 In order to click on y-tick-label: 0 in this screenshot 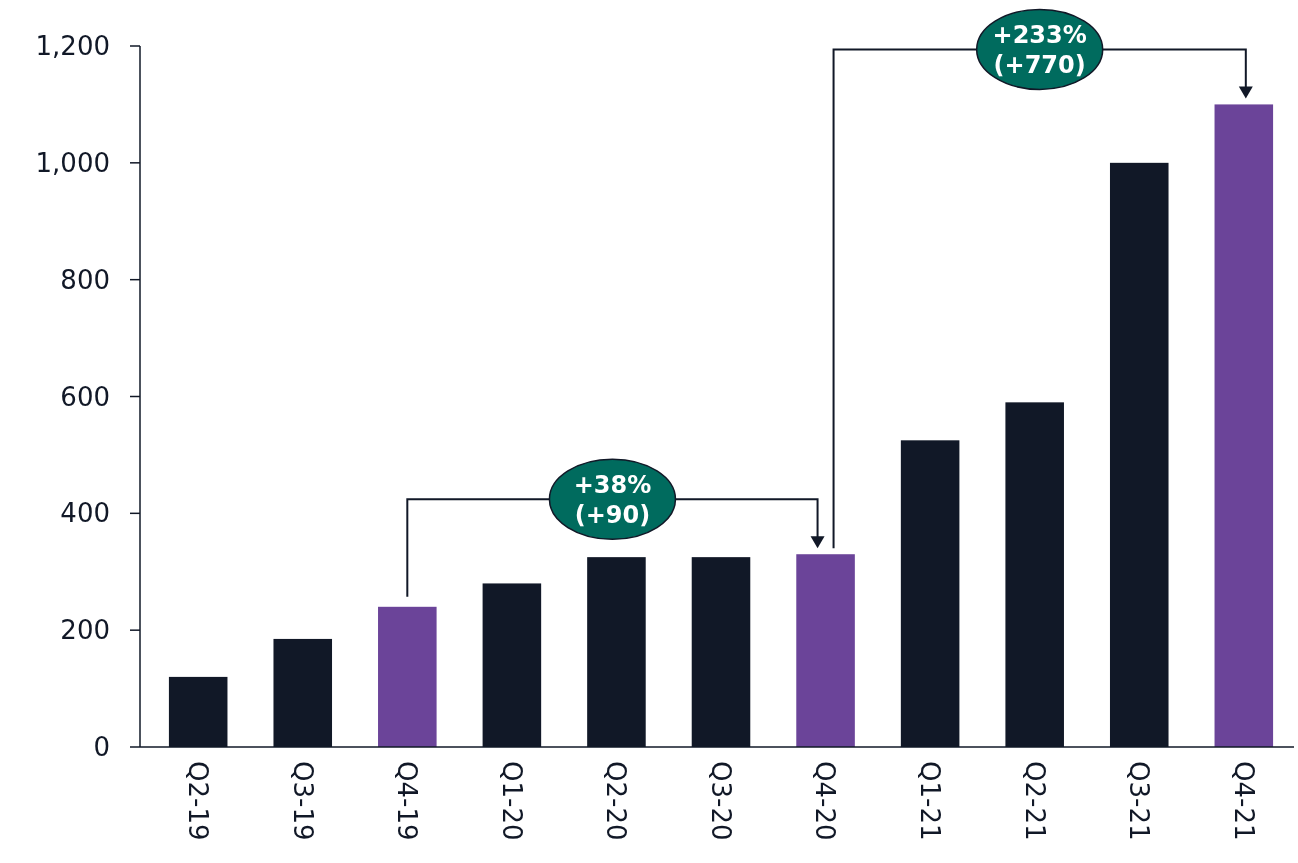, I will do `click(101, 747)`.